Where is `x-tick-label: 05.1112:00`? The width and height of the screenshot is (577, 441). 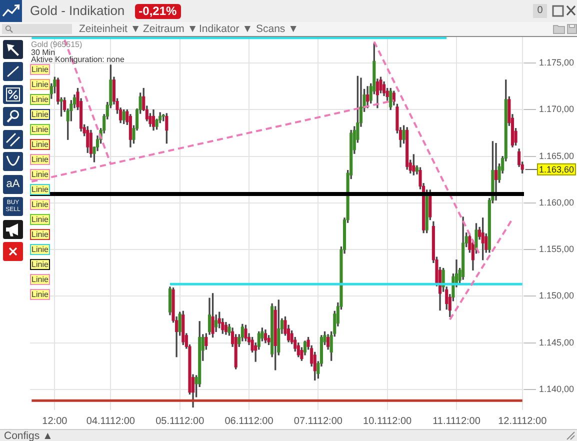 x-tick-label: 05.1112:00 is located at coordinates (180, 421).